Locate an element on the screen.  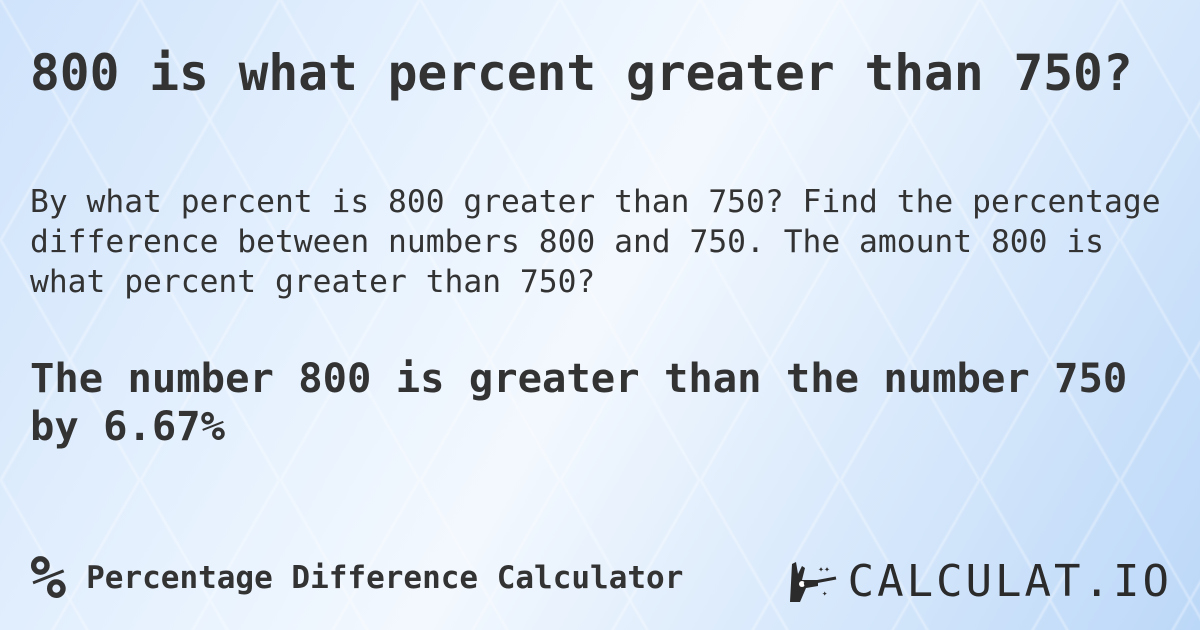
footer: % Percentage Difference Calculator is located at coordinates (356, 578).